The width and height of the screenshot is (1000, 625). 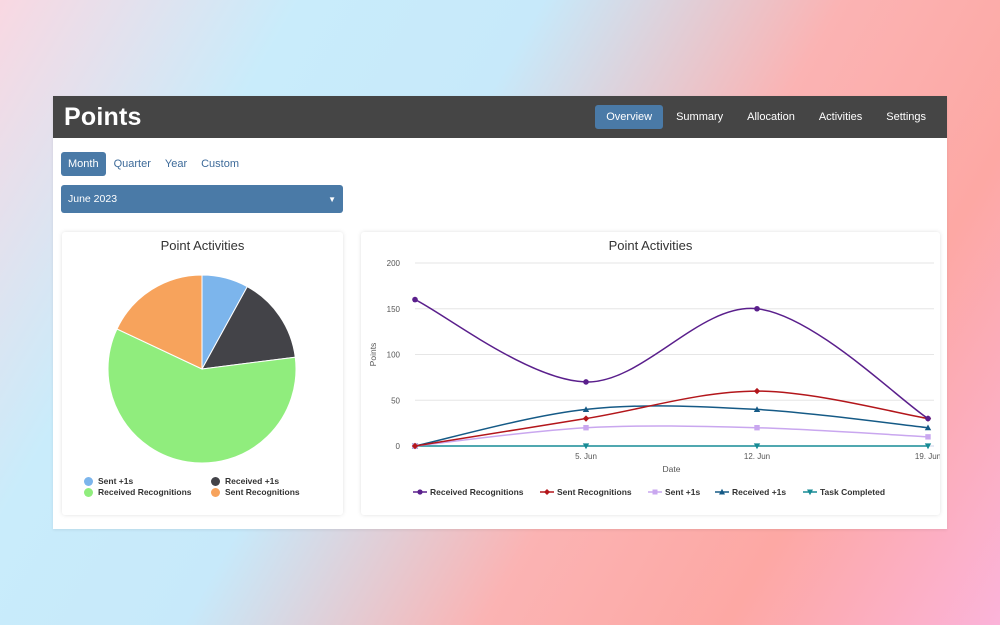 What do you see at coordinates (132, 164) in the screenshot?
I see `tab-quarter: Quarter` at bounding box center [132, 164].